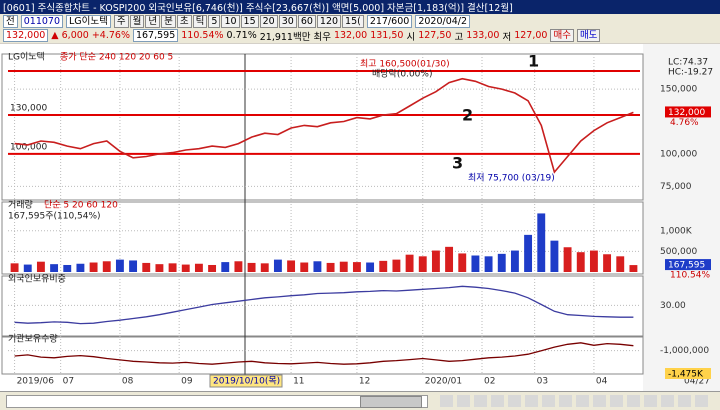  I want to click on change-value: 6,000, so click(75, 35).